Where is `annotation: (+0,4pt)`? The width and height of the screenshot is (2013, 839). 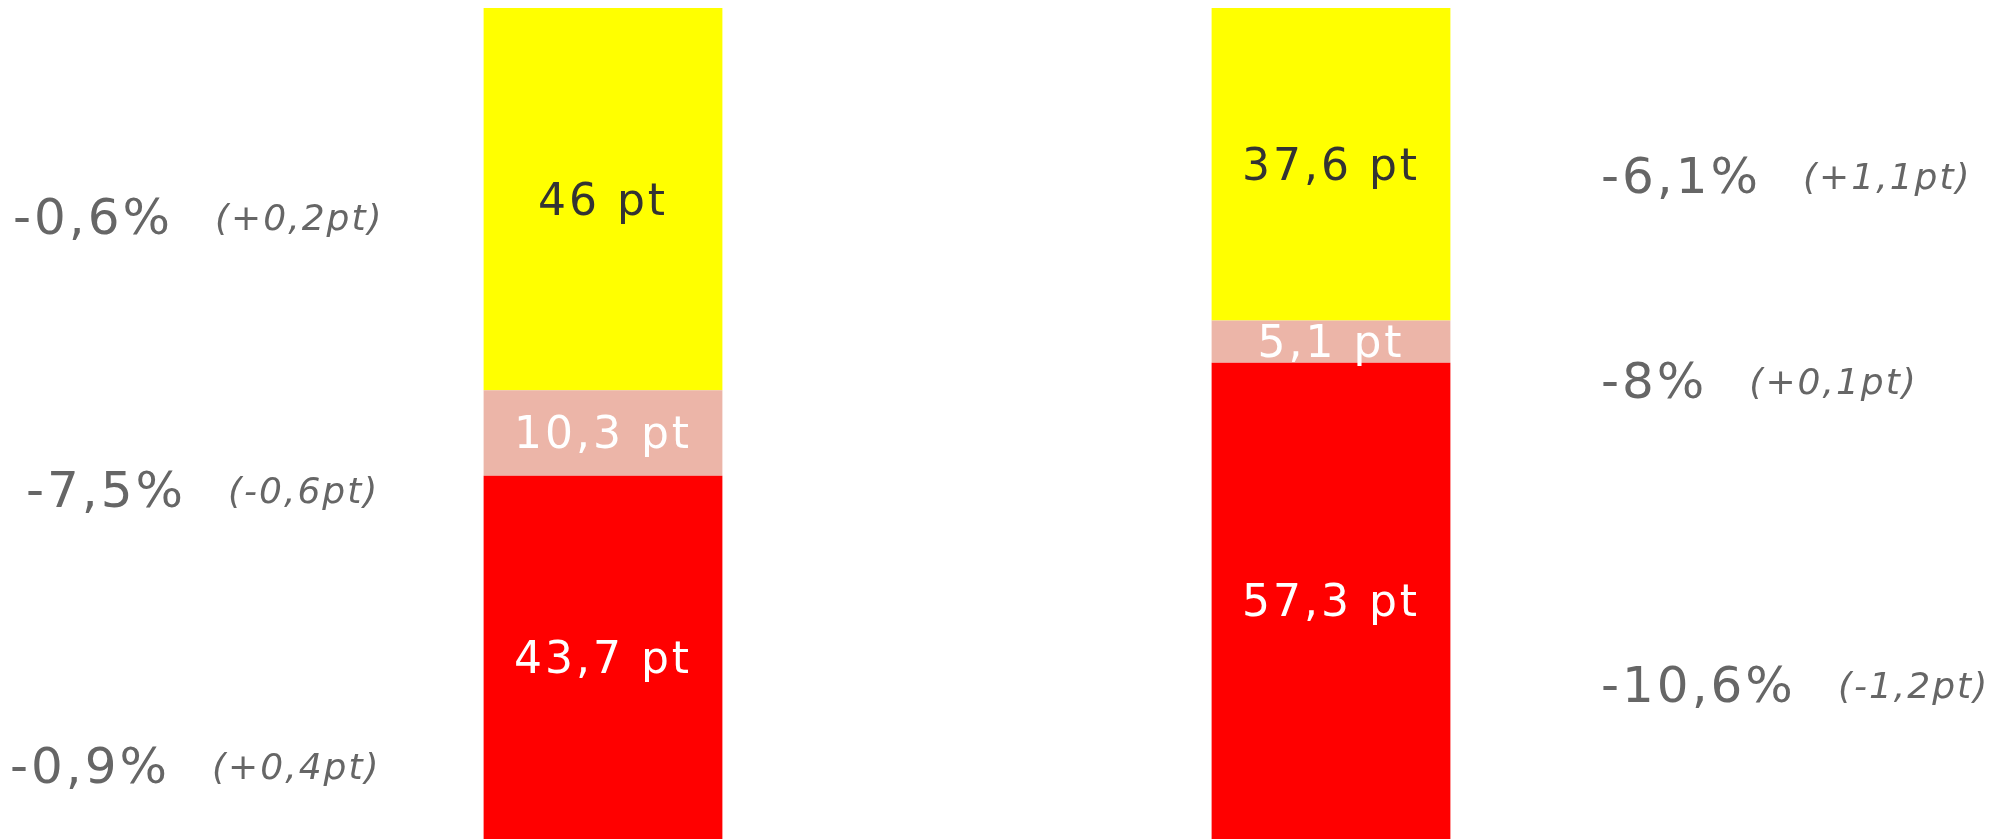 annotation: (+0,4pt) is located at coordinates (296, 767).